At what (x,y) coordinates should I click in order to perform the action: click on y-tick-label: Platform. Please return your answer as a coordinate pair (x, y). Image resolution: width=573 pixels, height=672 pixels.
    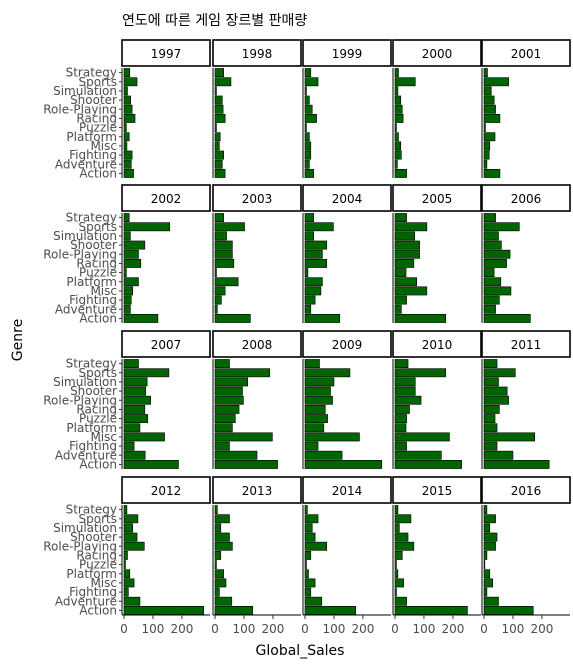
    Looking at the image, I should click on (91, 282).